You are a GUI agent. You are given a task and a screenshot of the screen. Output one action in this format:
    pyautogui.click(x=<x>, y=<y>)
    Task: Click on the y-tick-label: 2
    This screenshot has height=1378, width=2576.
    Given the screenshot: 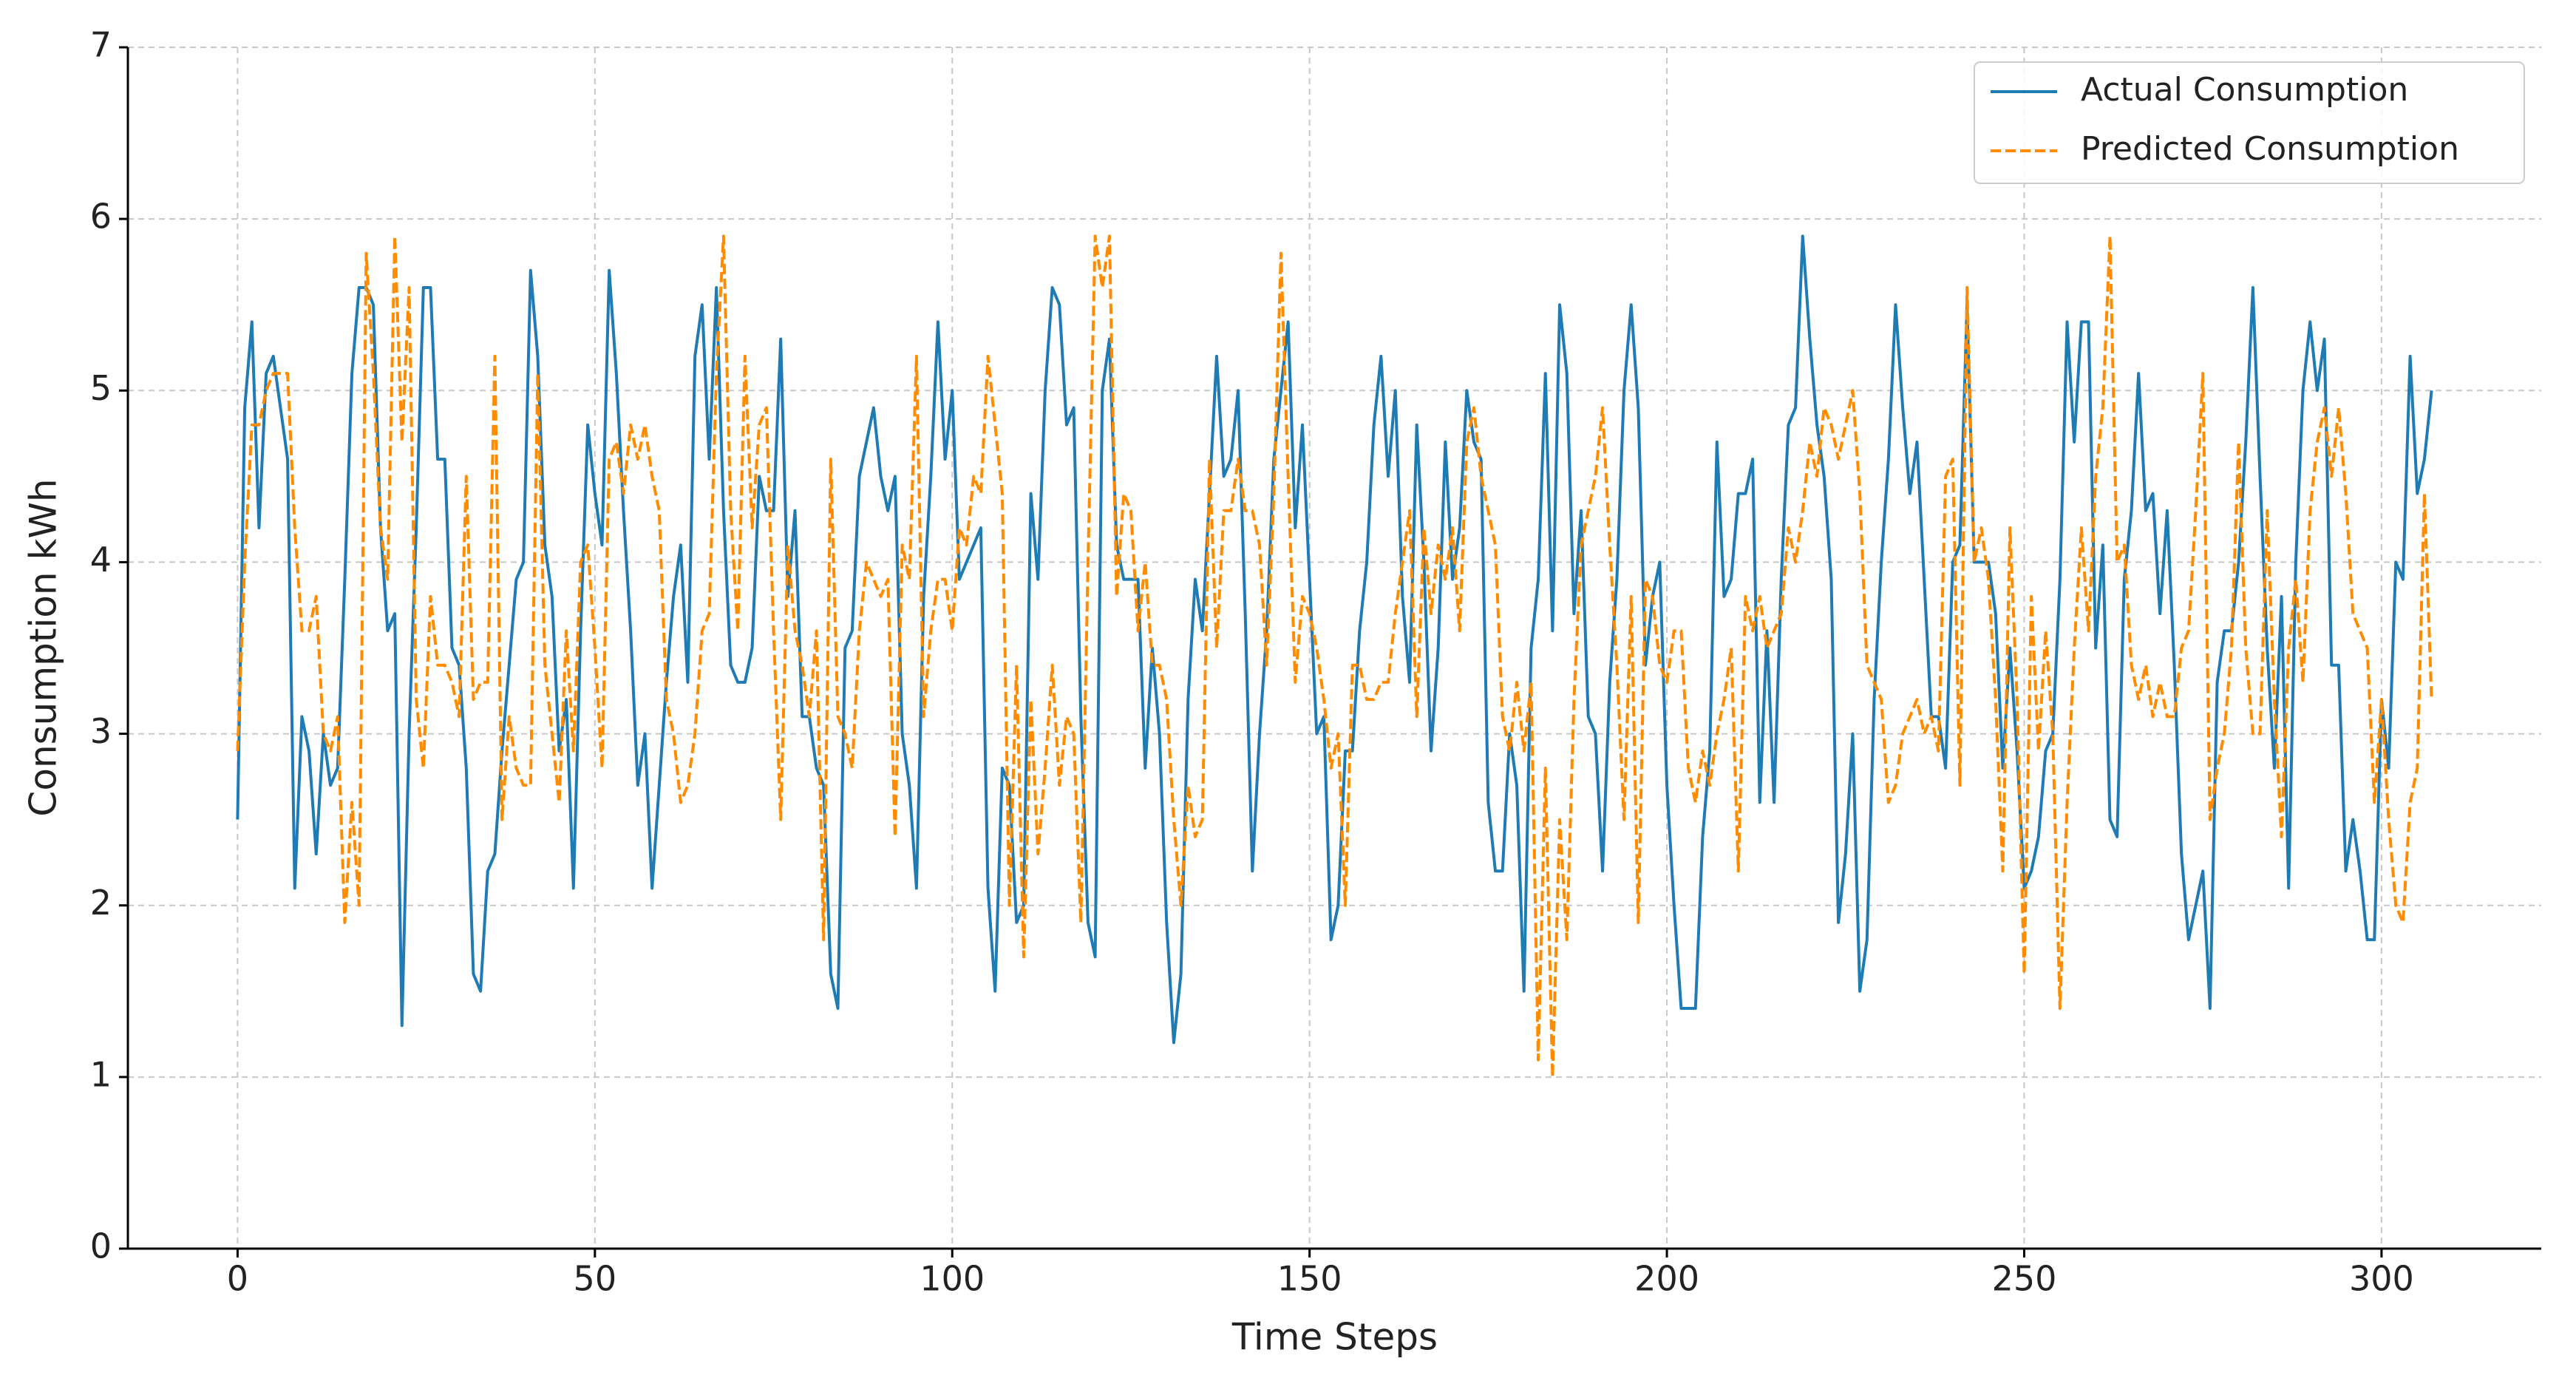 What is the action you would take?
    pyautogui.click(x=101, y=903)
    